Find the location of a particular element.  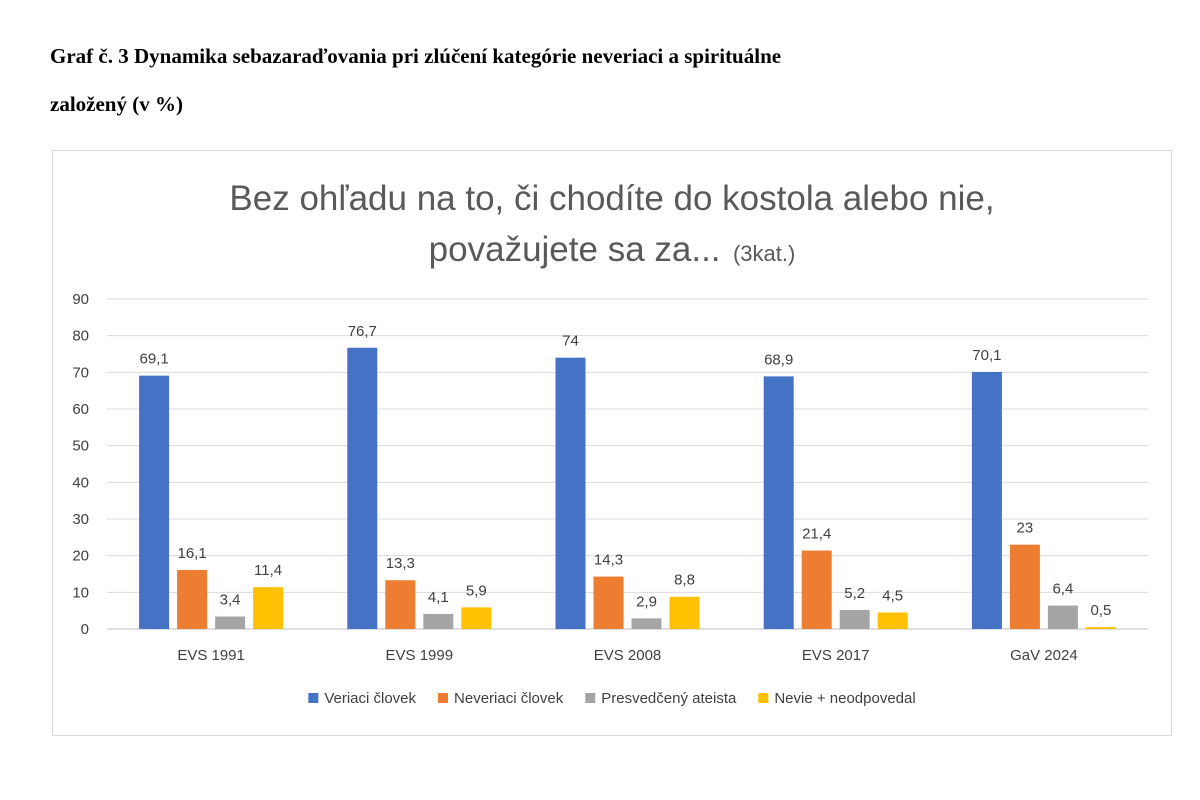

x-tick-label: EVS 2017 is located at coordinates (836, 655).